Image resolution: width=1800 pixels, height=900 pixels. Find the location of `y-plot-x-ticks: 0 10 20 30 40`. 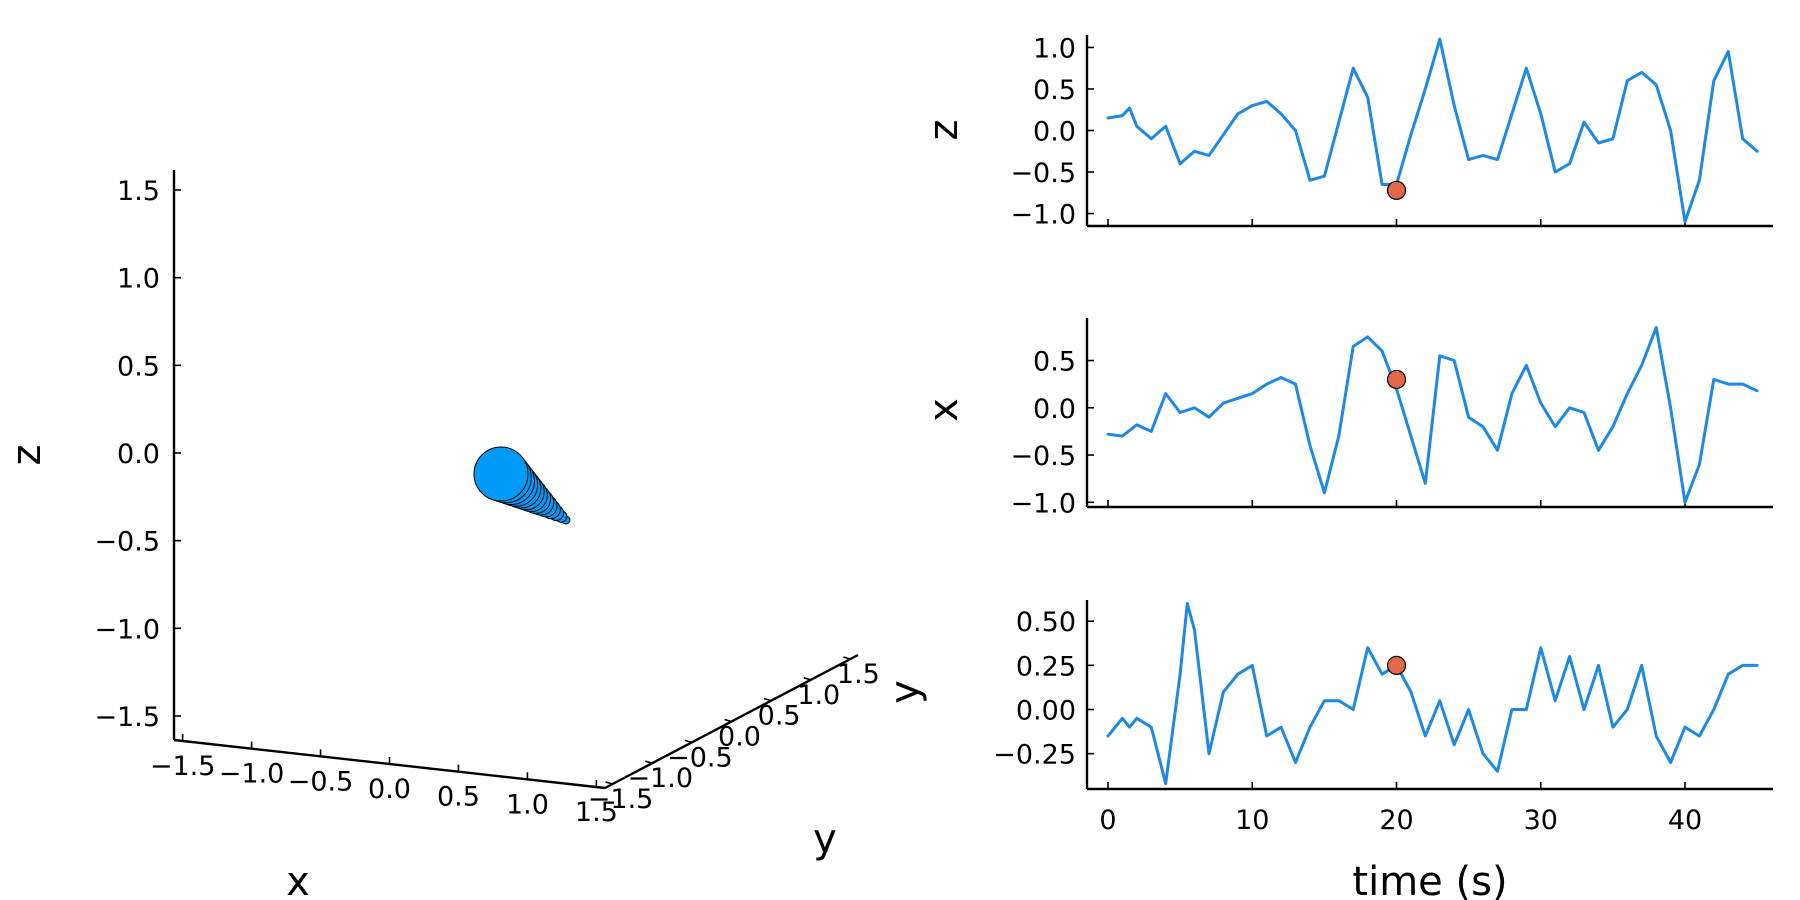

y-plot-x-ticks: 0 10 20 30 40 is located at coordinates (1400, 809).